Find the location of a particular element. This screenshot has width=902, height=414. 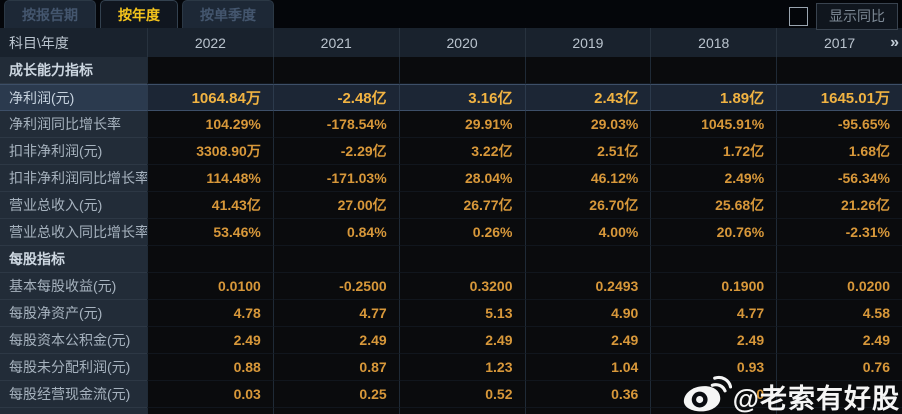

cell-value: -0.2500 is located at coordinates (335, 286).